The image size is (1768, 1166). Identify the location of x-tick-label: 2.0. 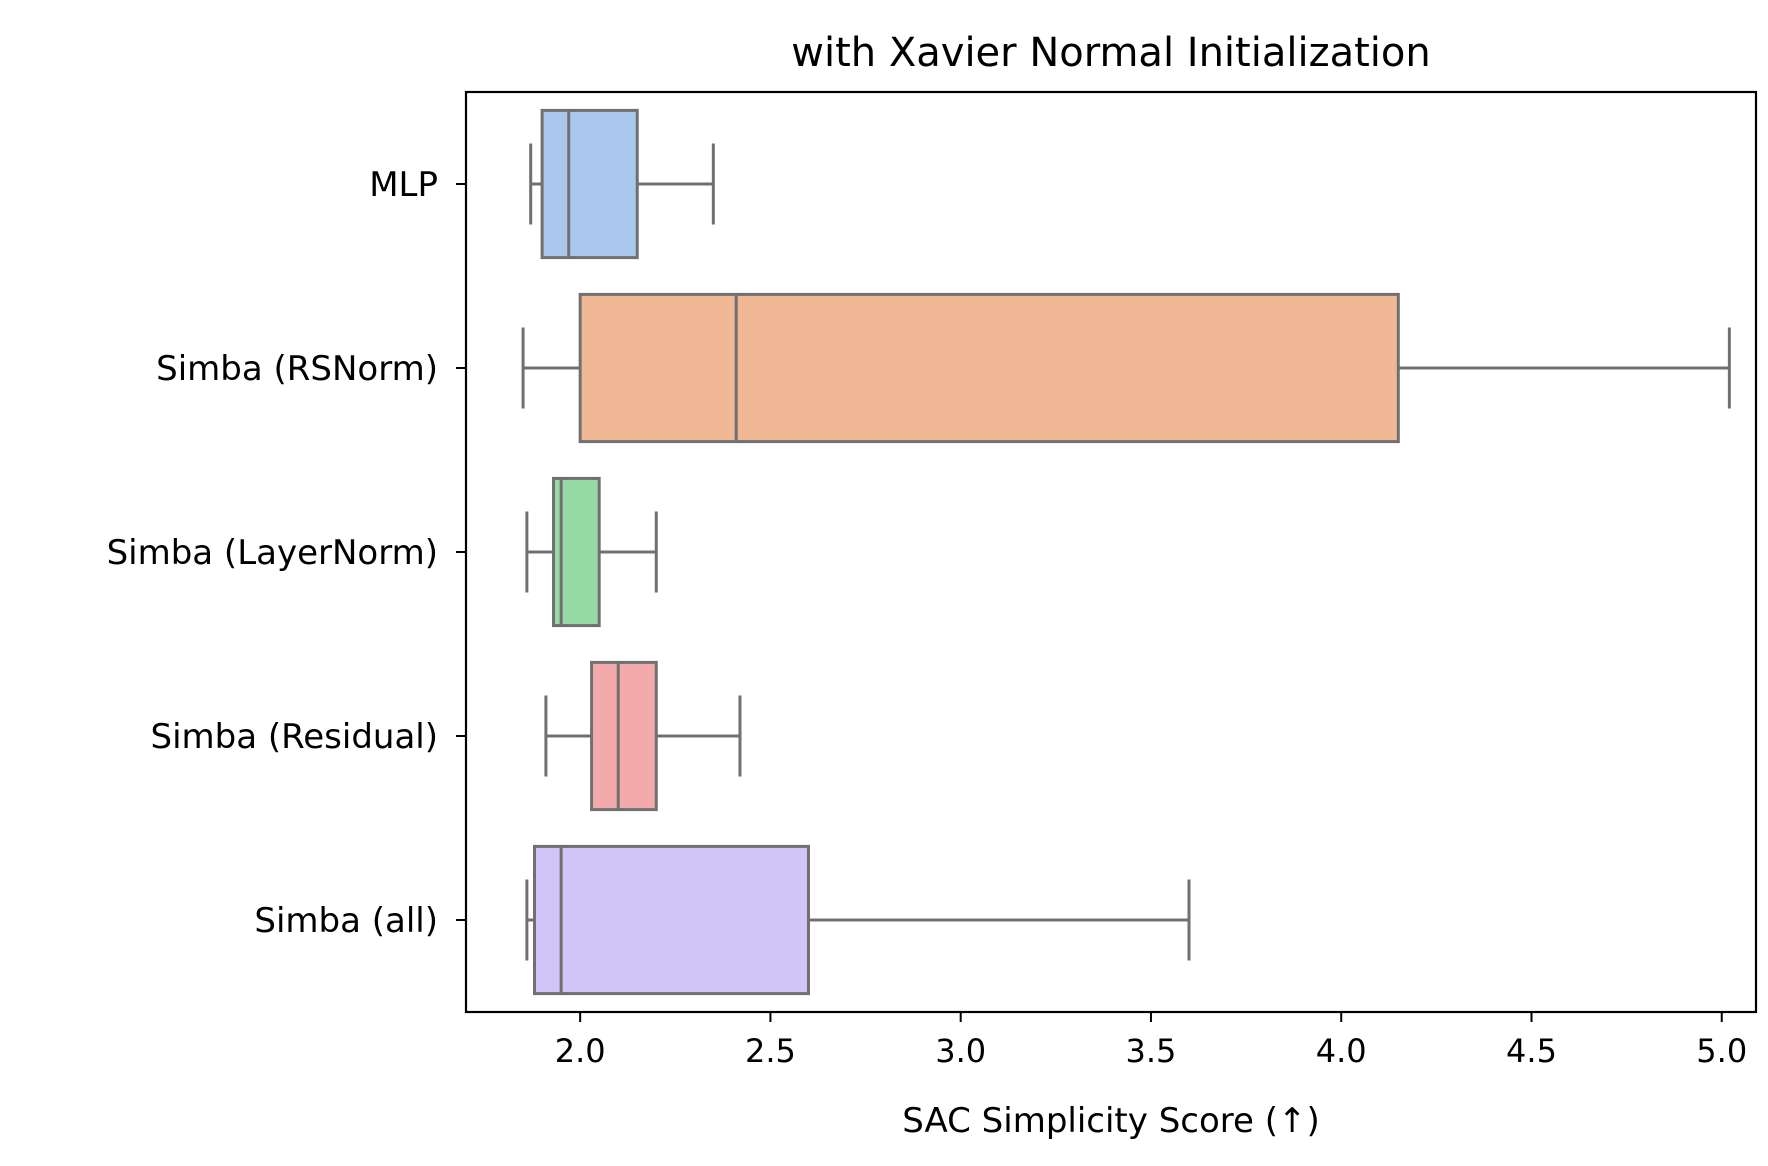
(580, 1051).